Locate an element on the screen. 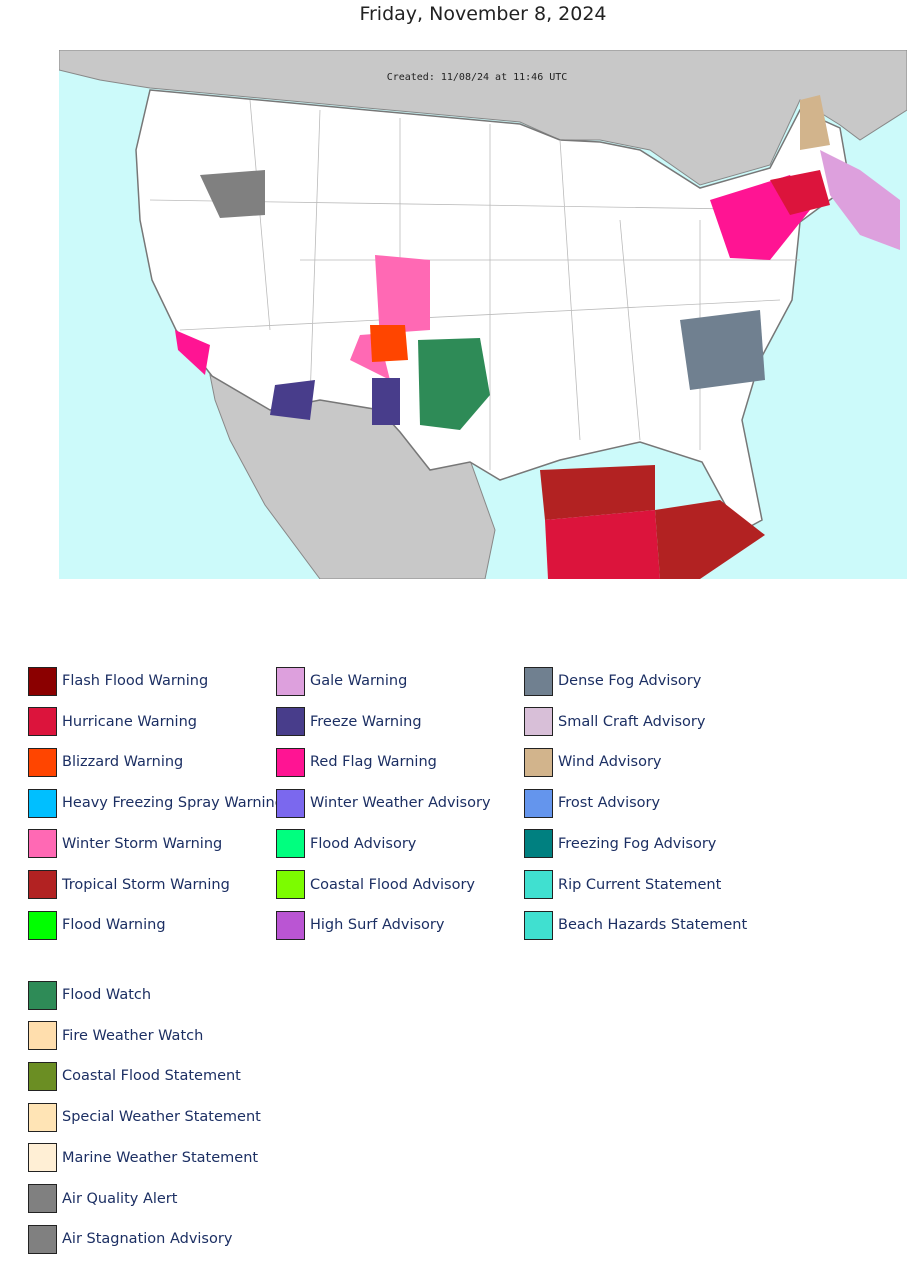  legend-item: Flood Watch is located at coordinates (89, 995).